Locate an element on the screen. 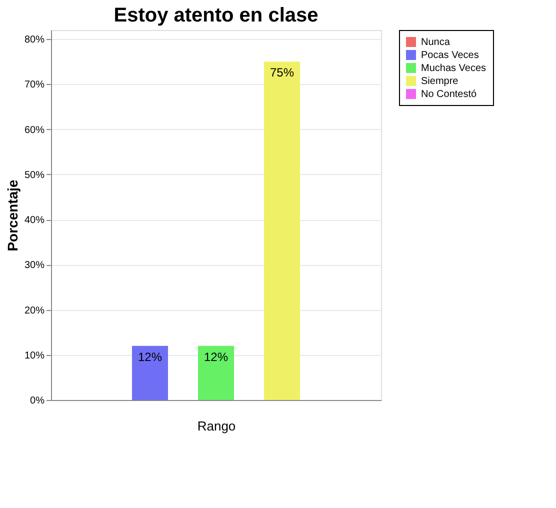 The image size is (556, 508). y-tick-label: 40% is located at coordinates (34, 220).